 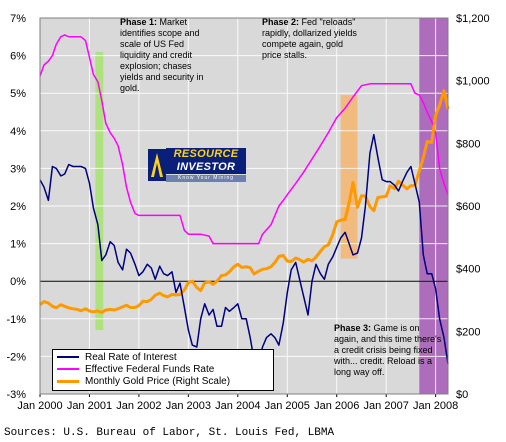 I want to click on x-tick-label: Jan 2001, so click(x=89, y=406).